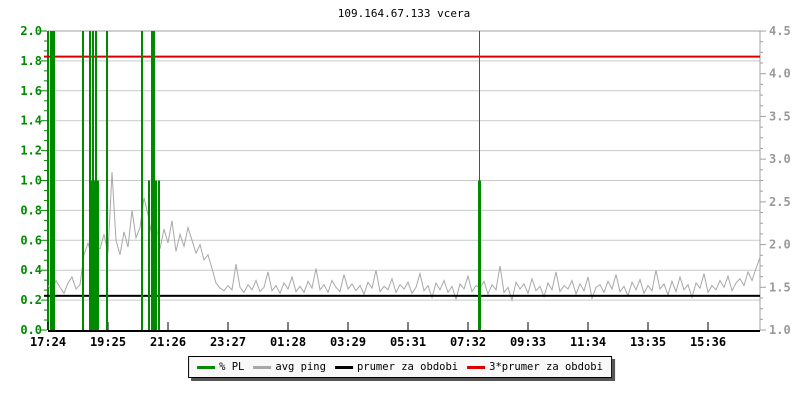 Image resolution: width=800 pixels, height=400 pixels. Describe the element at coordinates (300, 367) in the screenshot. I see `legend-label: avg ping` at that location.